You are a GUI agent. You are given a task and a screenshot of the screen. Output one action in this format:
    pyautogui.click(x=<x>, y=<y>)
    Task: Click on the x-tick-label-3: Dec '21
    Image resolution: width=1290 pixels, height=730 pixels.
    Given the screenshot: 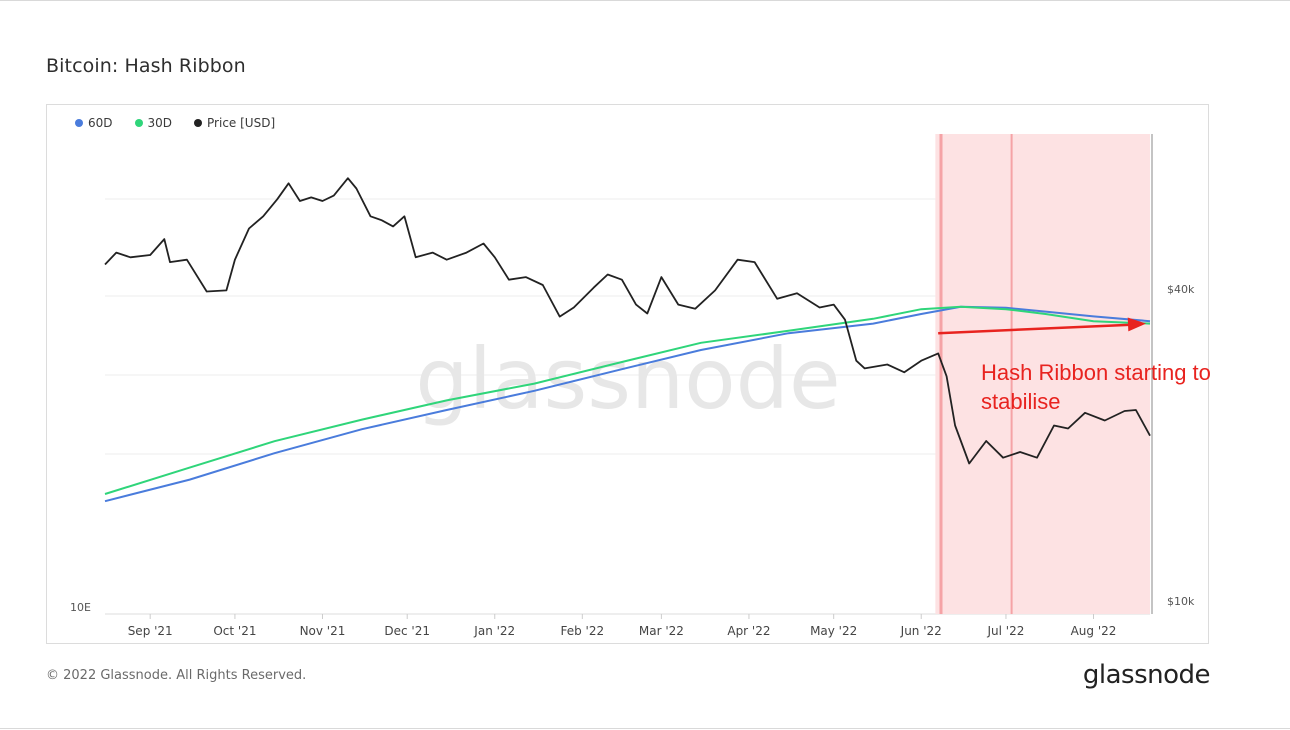 What is the action you would take?
    pyautogui.click(x=407, y=631)
    